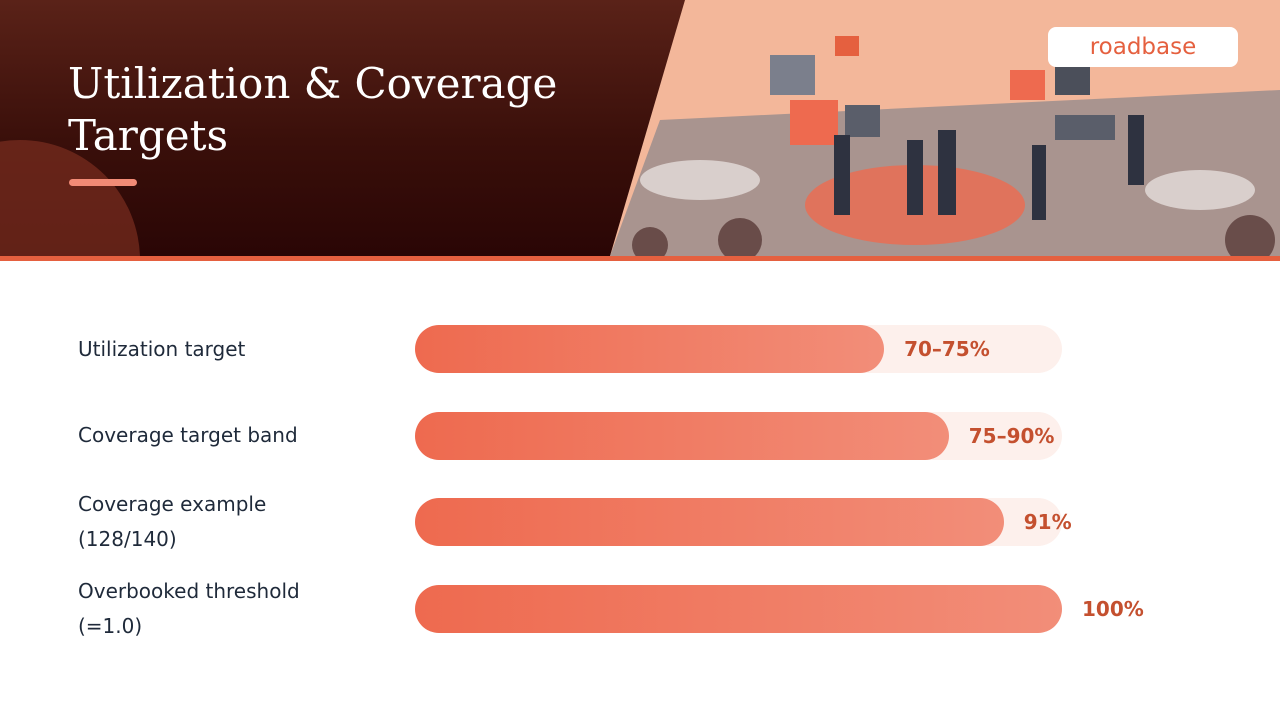 The width and height of the screenshot is (1280, 720). I want to click on category-label: Coverage example (128/140), so click(172, 522).